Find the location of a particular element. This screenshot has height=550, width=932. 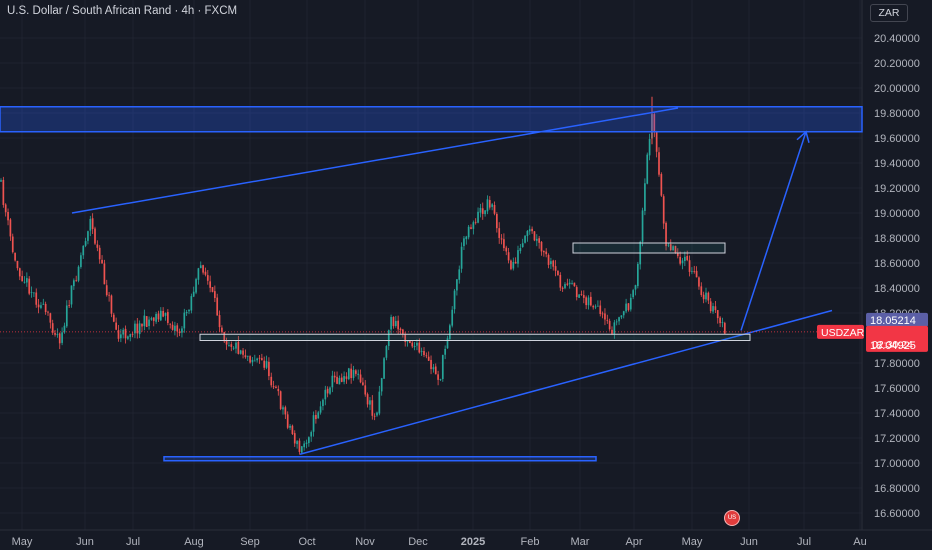

price-tick-label: 20.20000 is located at coordinates (897, 64).